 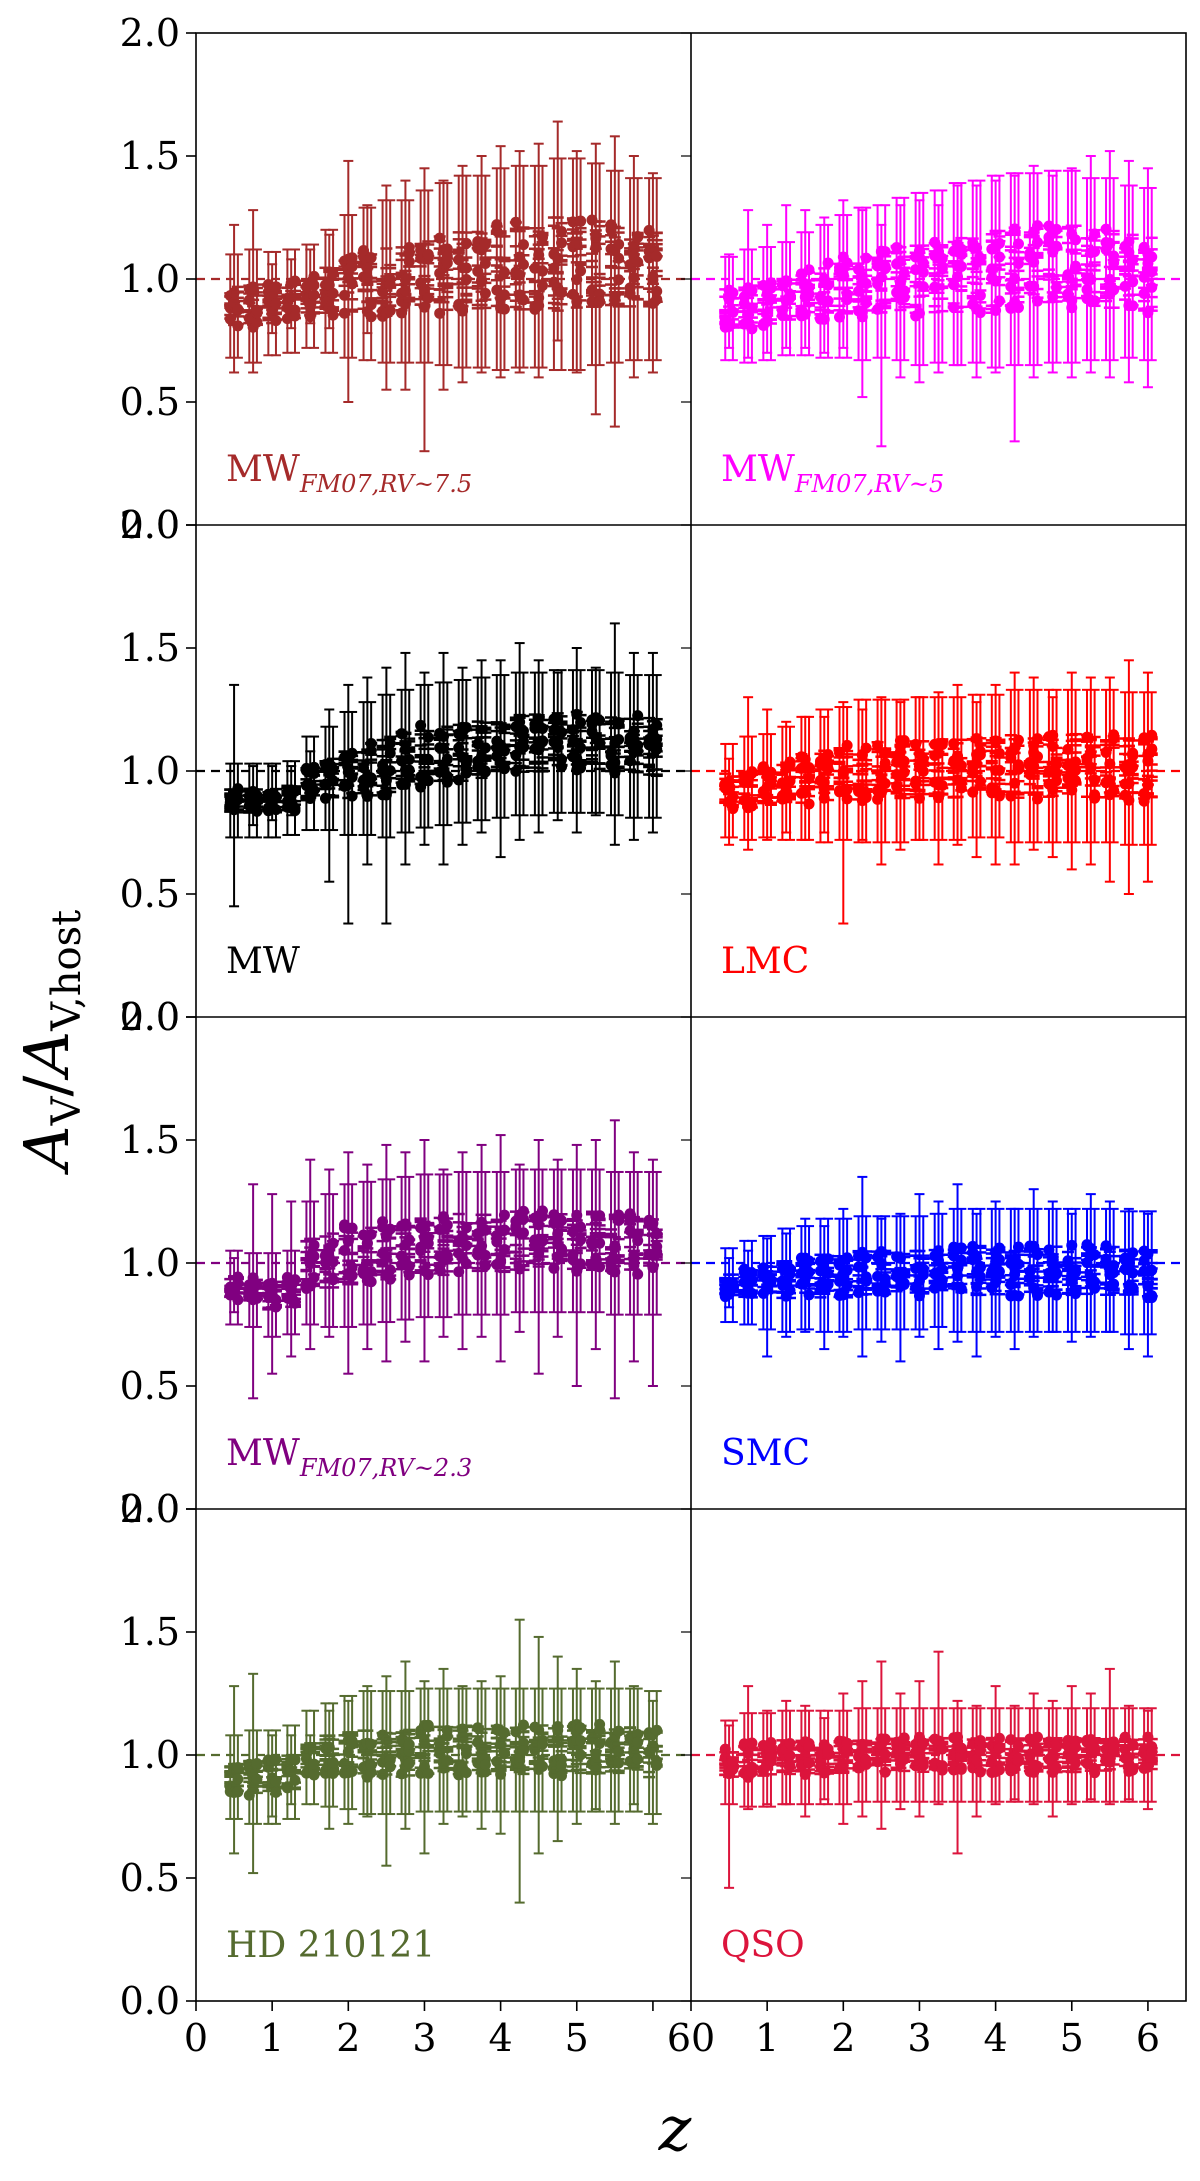 I want to click on cluster-z-1.5, so click(x=805, y=778).